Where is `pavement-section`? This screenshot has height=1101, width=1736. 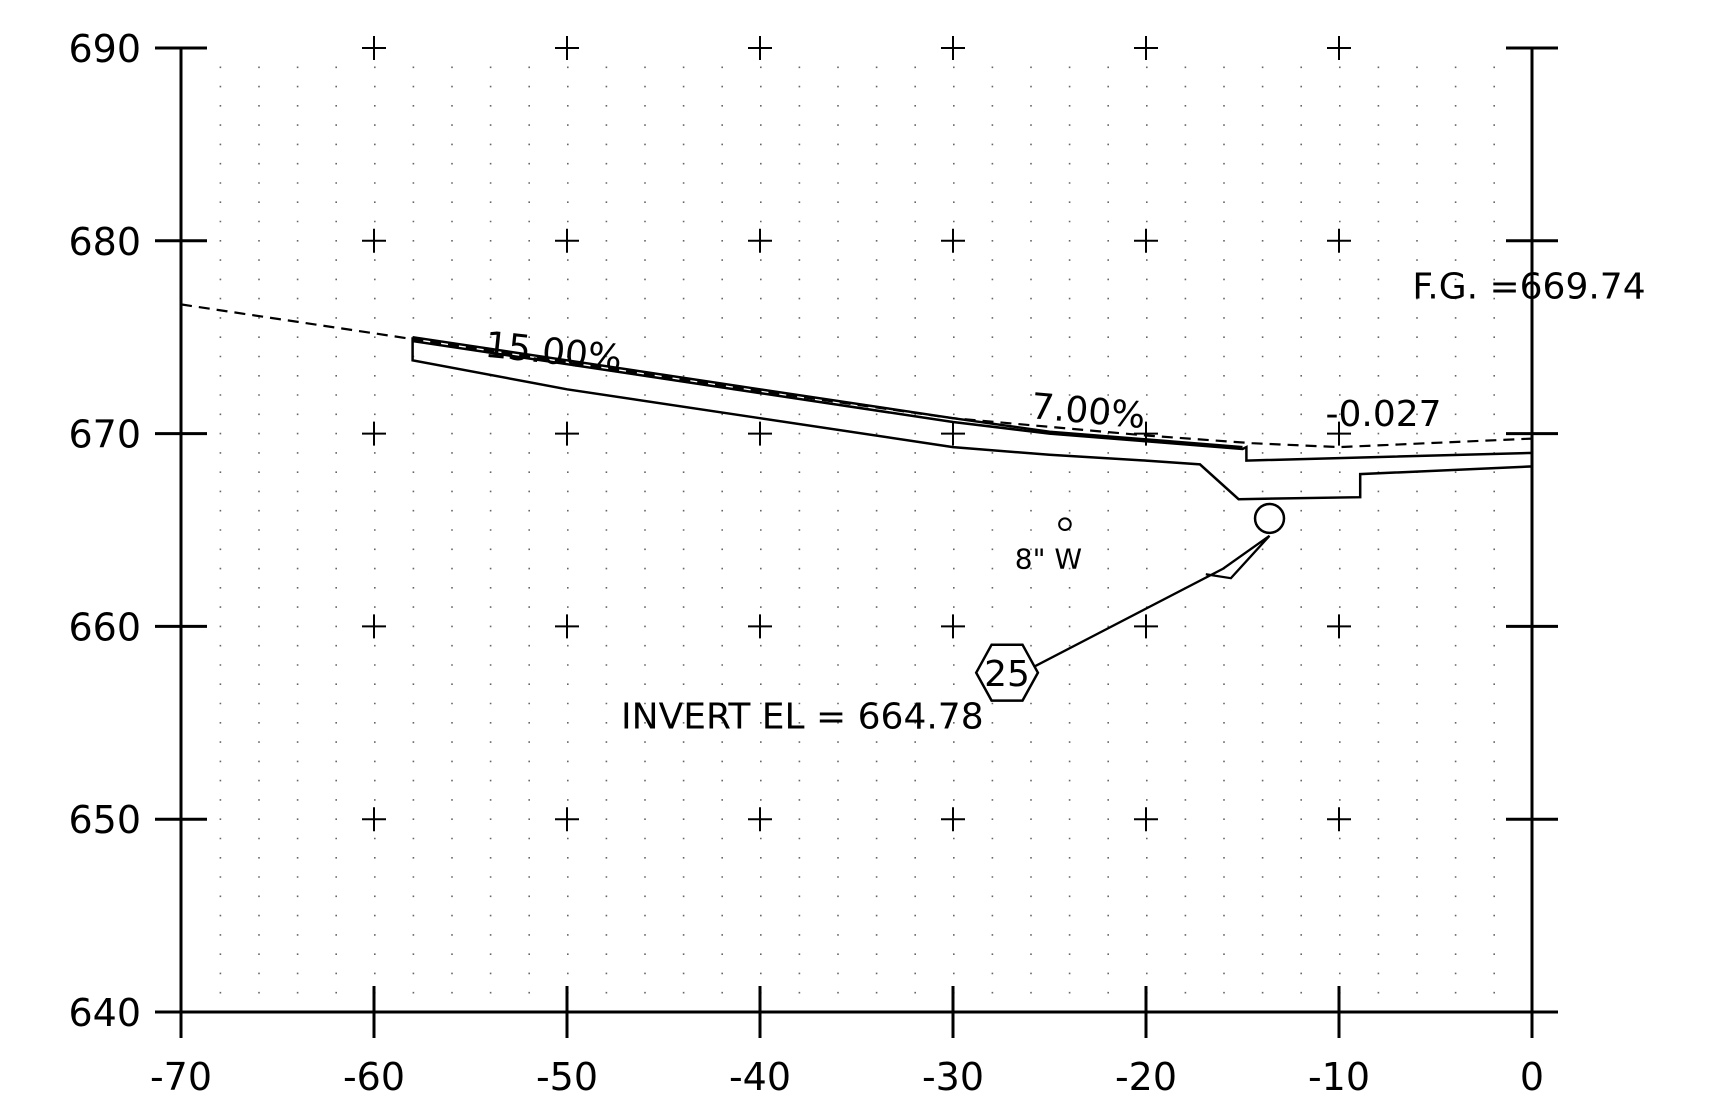
pavement-section is located at coordinates (972, 419).